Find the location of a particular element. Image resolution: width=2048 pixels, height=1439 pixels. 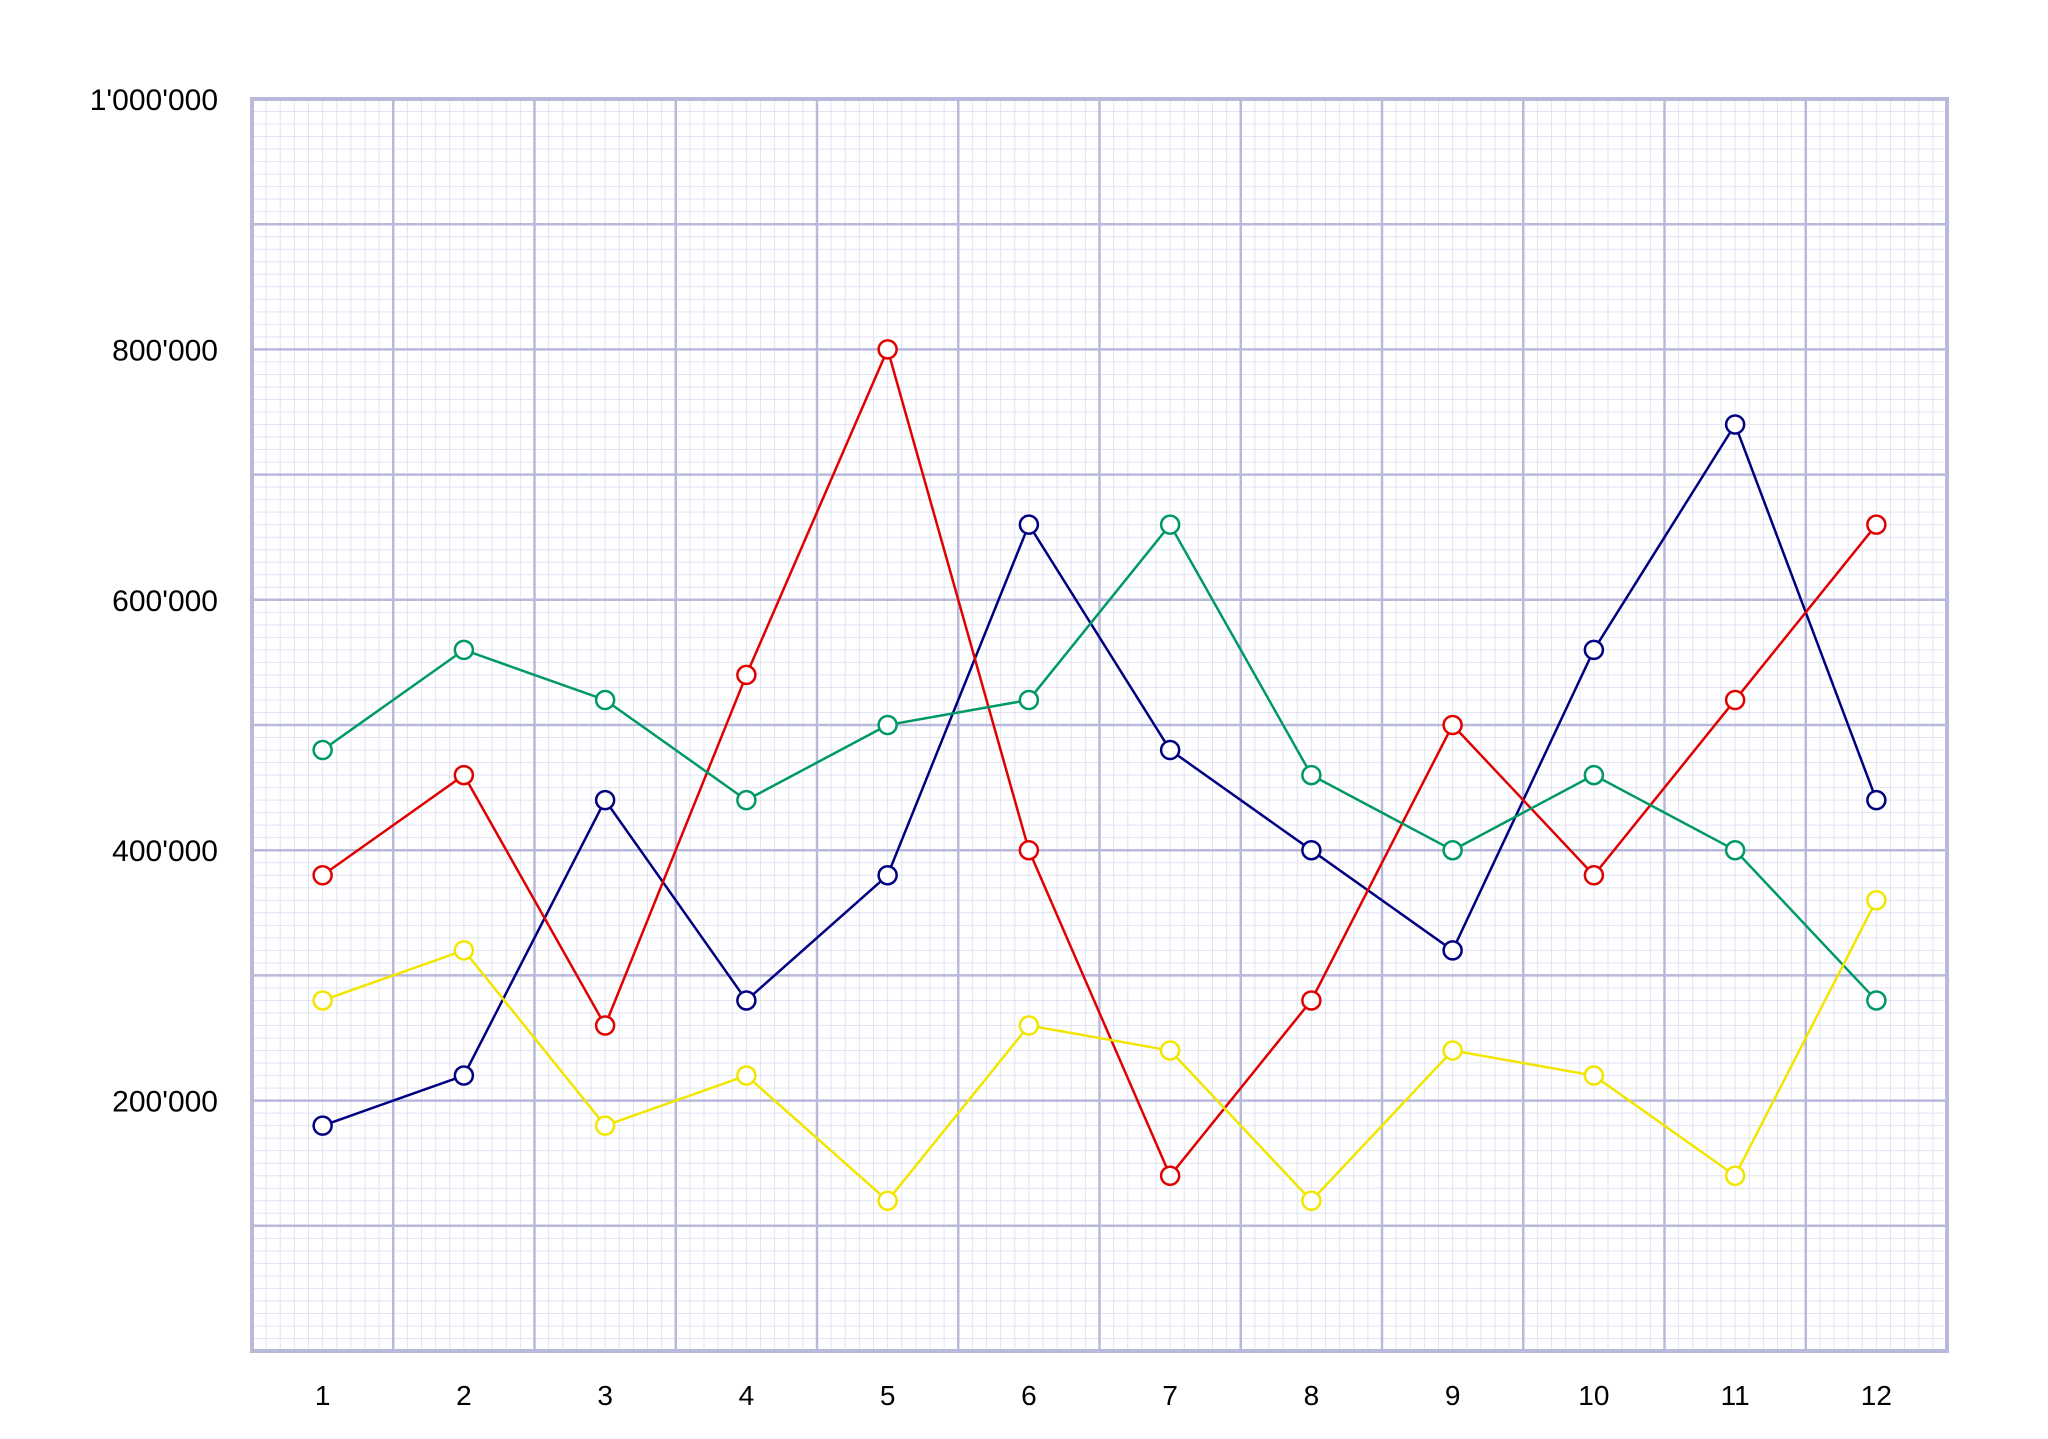

x-tick-label: 2 is located at coordinates (464, 1395).